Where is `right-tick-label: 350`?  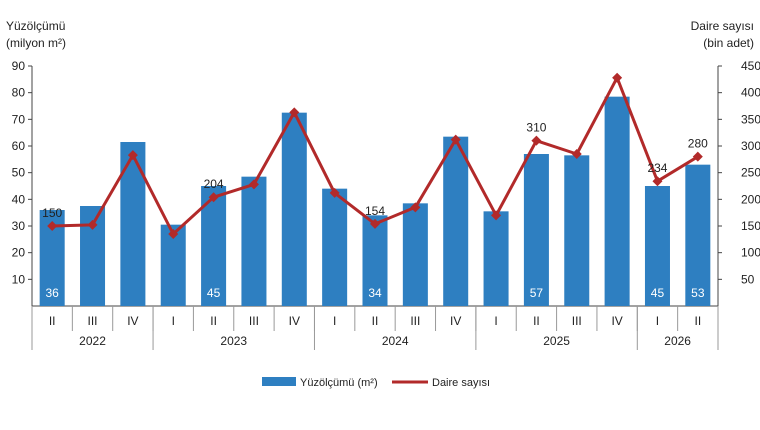 right-tick-label: 350 is located at coordinates (750, 119).